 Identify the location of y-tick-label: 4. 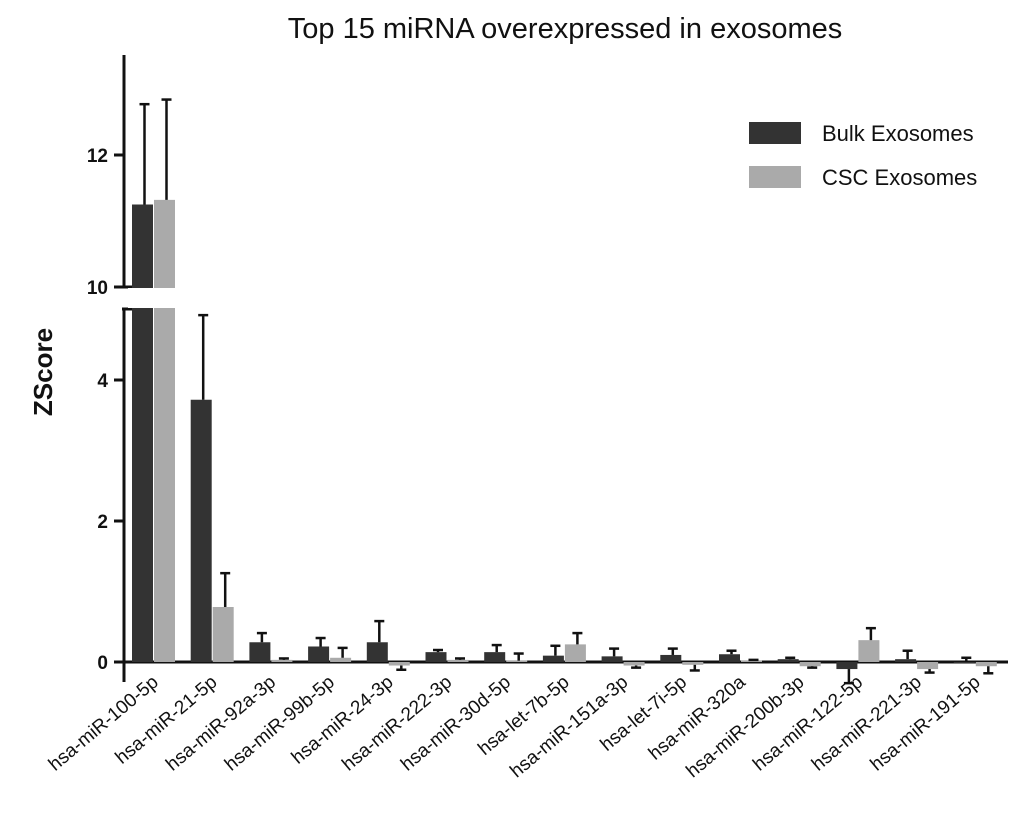
(102, 381).